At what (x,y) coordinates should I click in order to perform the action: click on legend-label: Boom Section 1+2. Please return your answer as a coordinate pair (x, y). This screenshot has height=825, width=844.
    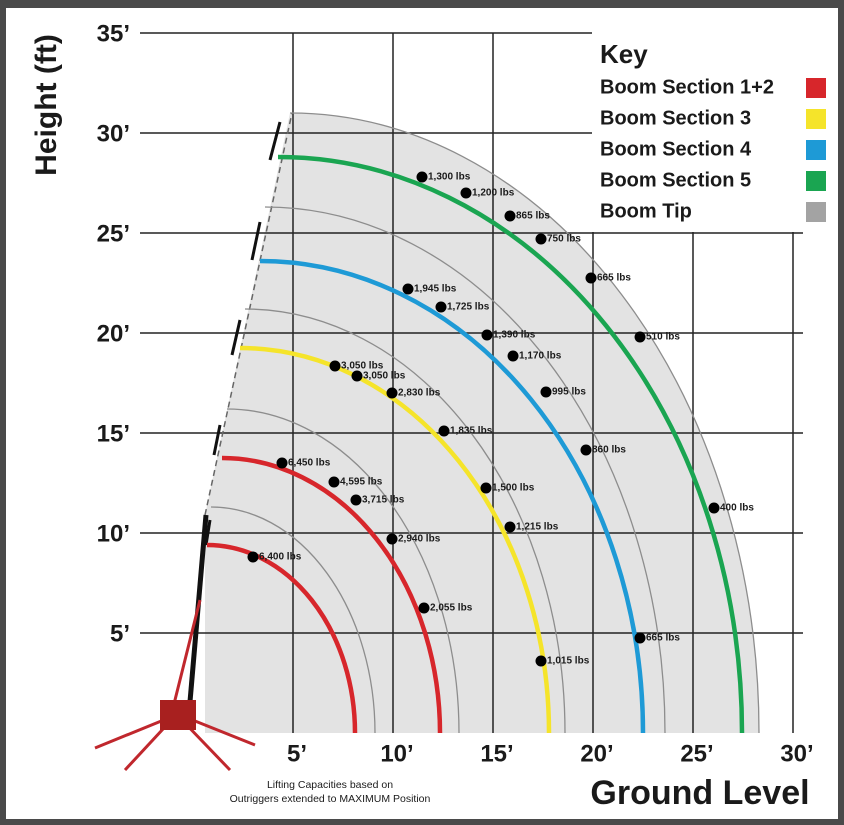
    Looking at the image, I should click on (687, 87).